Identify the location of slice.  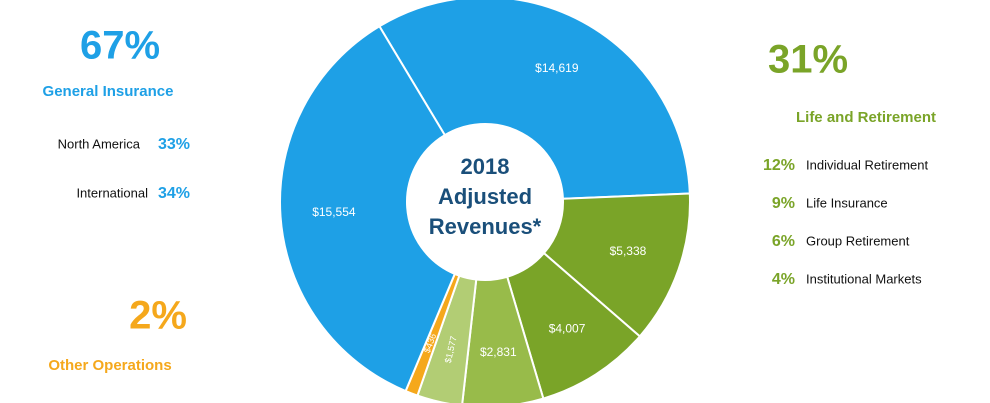
(503, 339).